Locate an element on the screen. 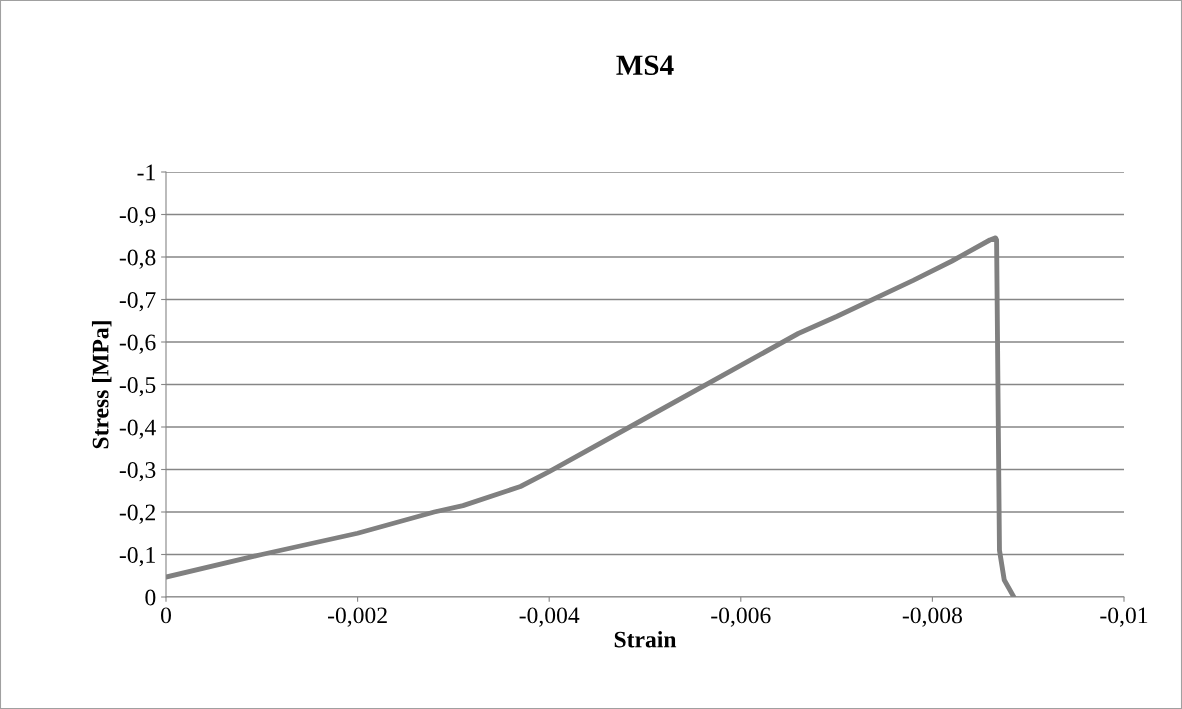 Image resolution: width=1182 pixels, height=709 pixels. y-tick-label: -0,4 is located at coordinates (137, 429).